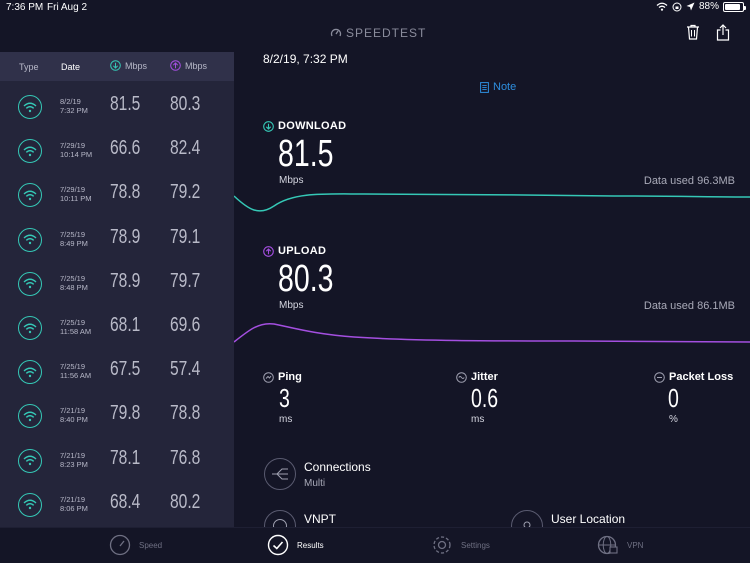 Image resolution: width=750 pixels, height=563 pixels. What do you see at coordinates (461, 377) in the screenshot?
I see `jitter-icon` at bounding box center [461, 377].